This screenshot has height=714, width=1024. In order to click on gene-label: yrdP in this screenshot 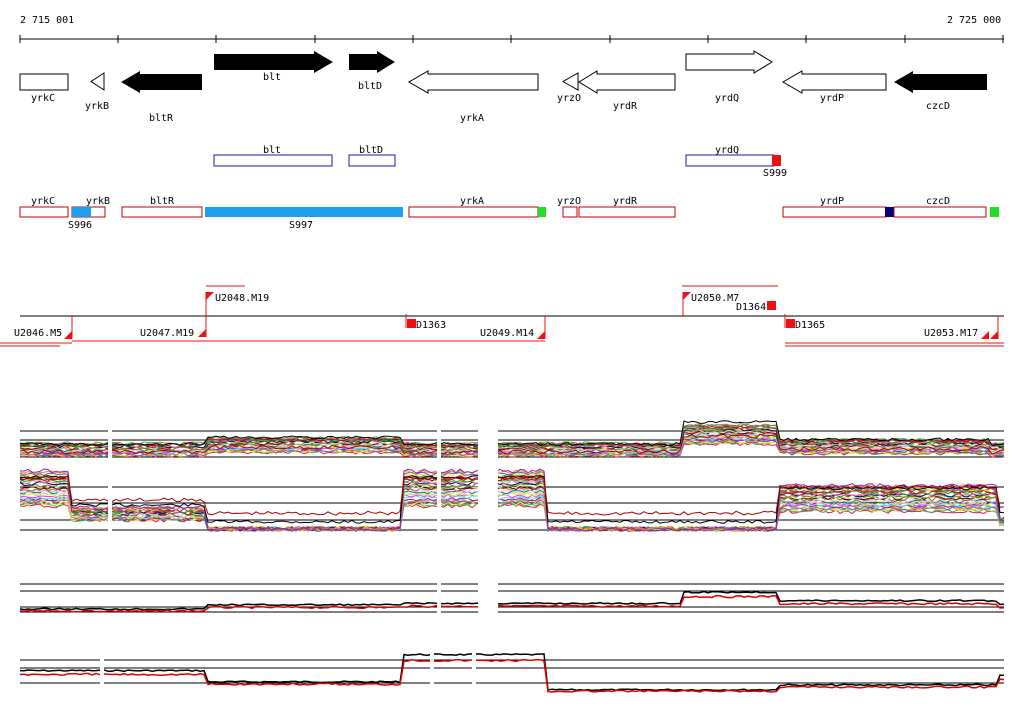, I will do `click(832, 98)`.